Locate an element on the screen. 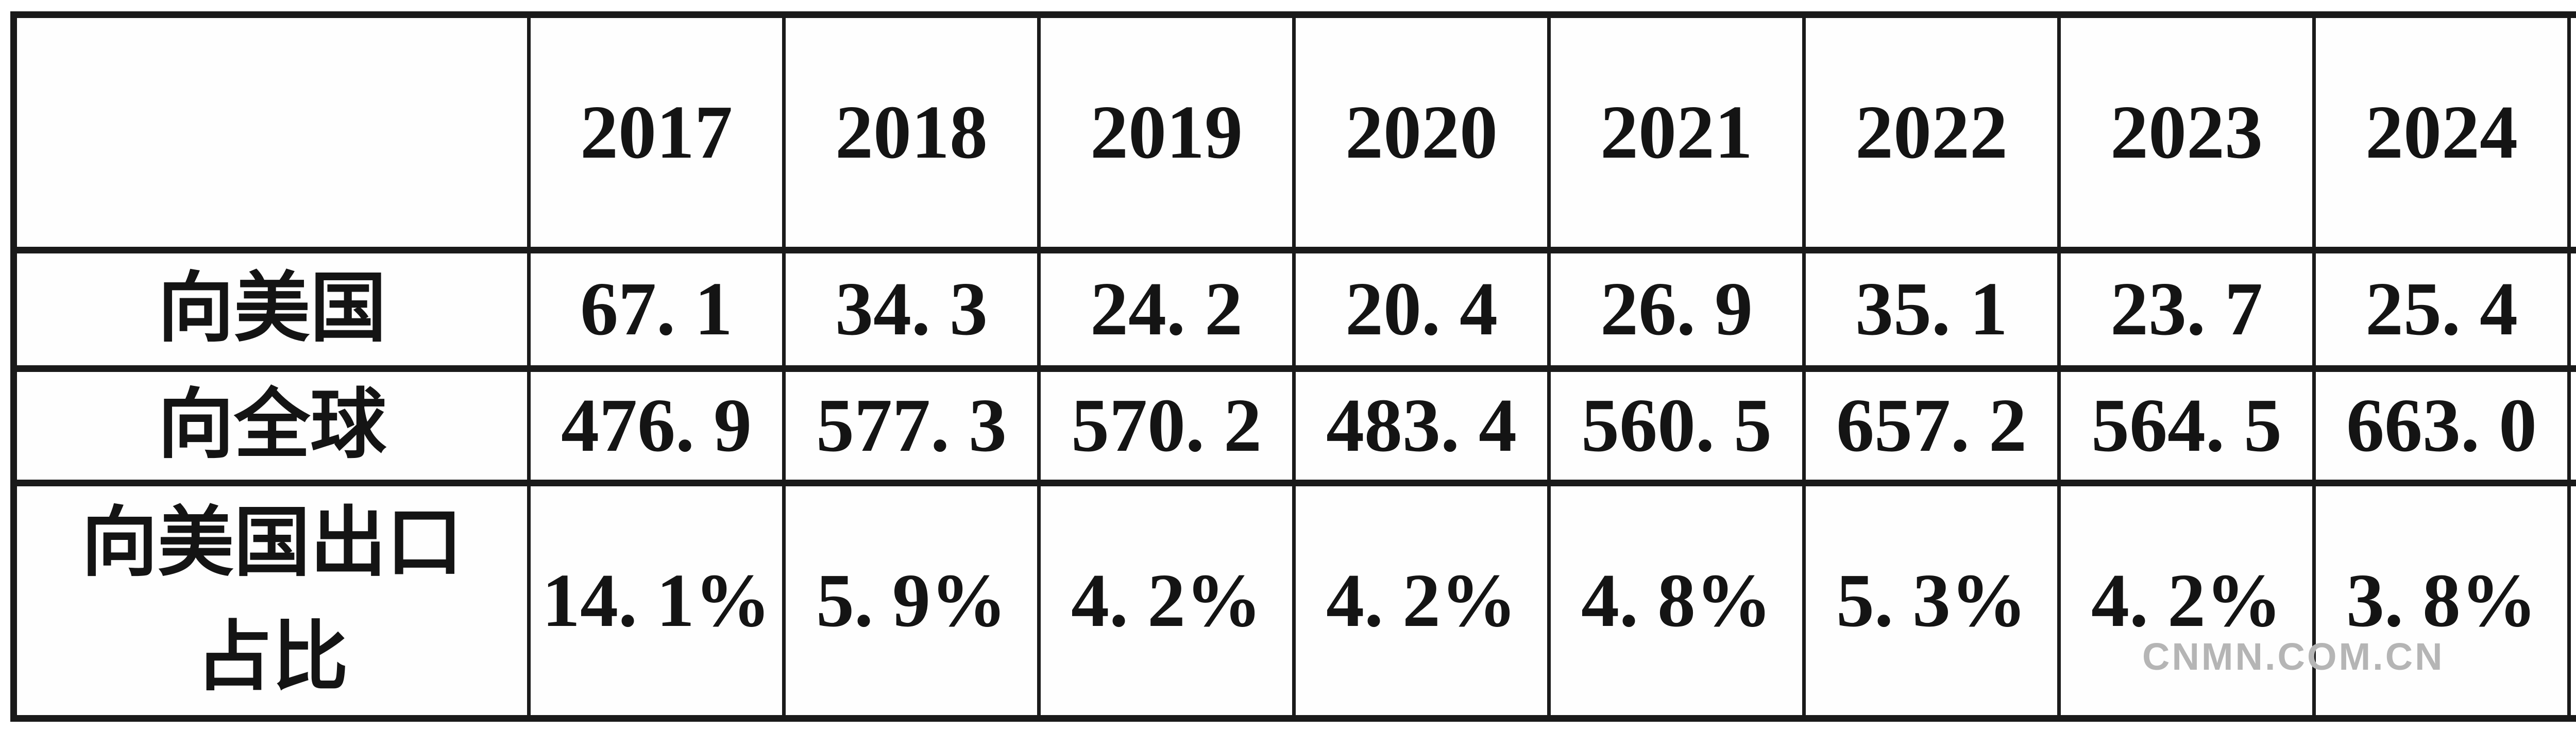 The height and width of the screenshot is (730, 2576). value-cell: 663. 0 is located at coordinates (2441, 426).